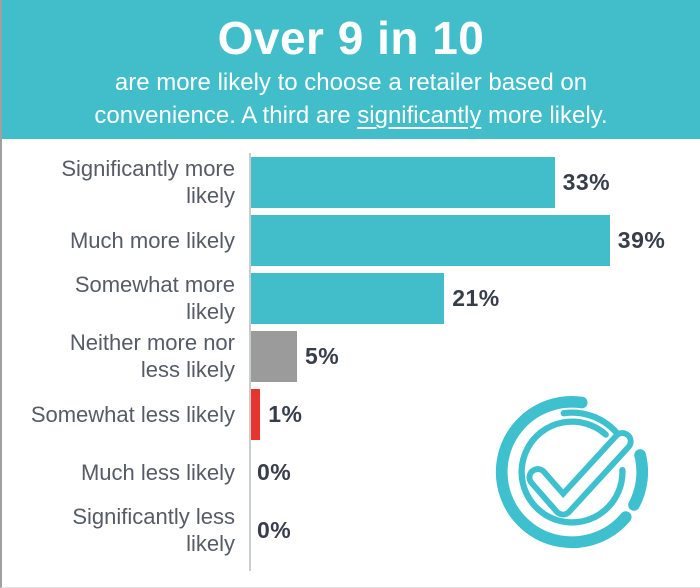 Image resolution: width=700 pixels, height=588 pixels. What do you see at coordinates (586, 181) in the screenshot?
I see `value-label: 33%` at bounding box center [586, 181].